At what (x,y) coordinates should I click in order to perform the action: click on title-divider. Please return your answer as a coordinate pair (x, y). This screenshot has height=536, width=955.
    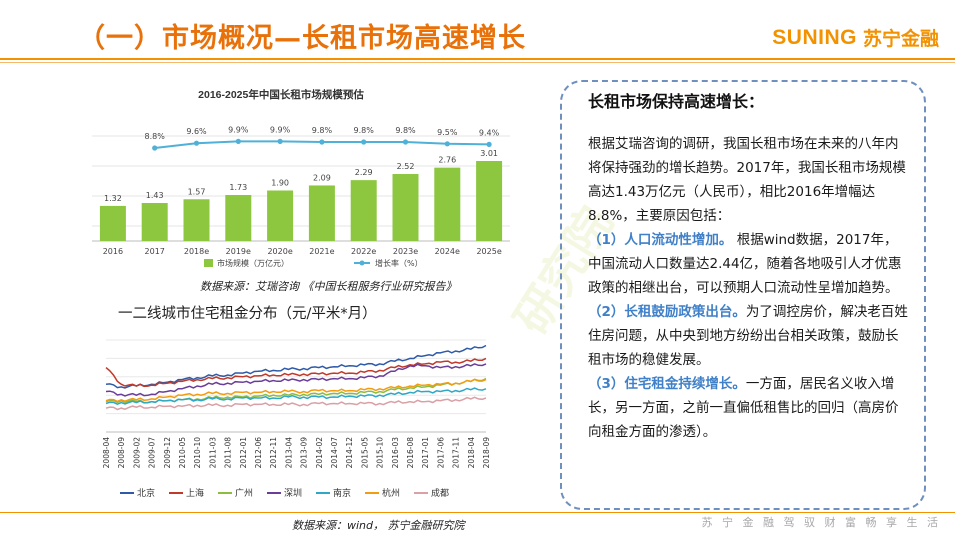
    Looking at the image, I should click on (477, 59).